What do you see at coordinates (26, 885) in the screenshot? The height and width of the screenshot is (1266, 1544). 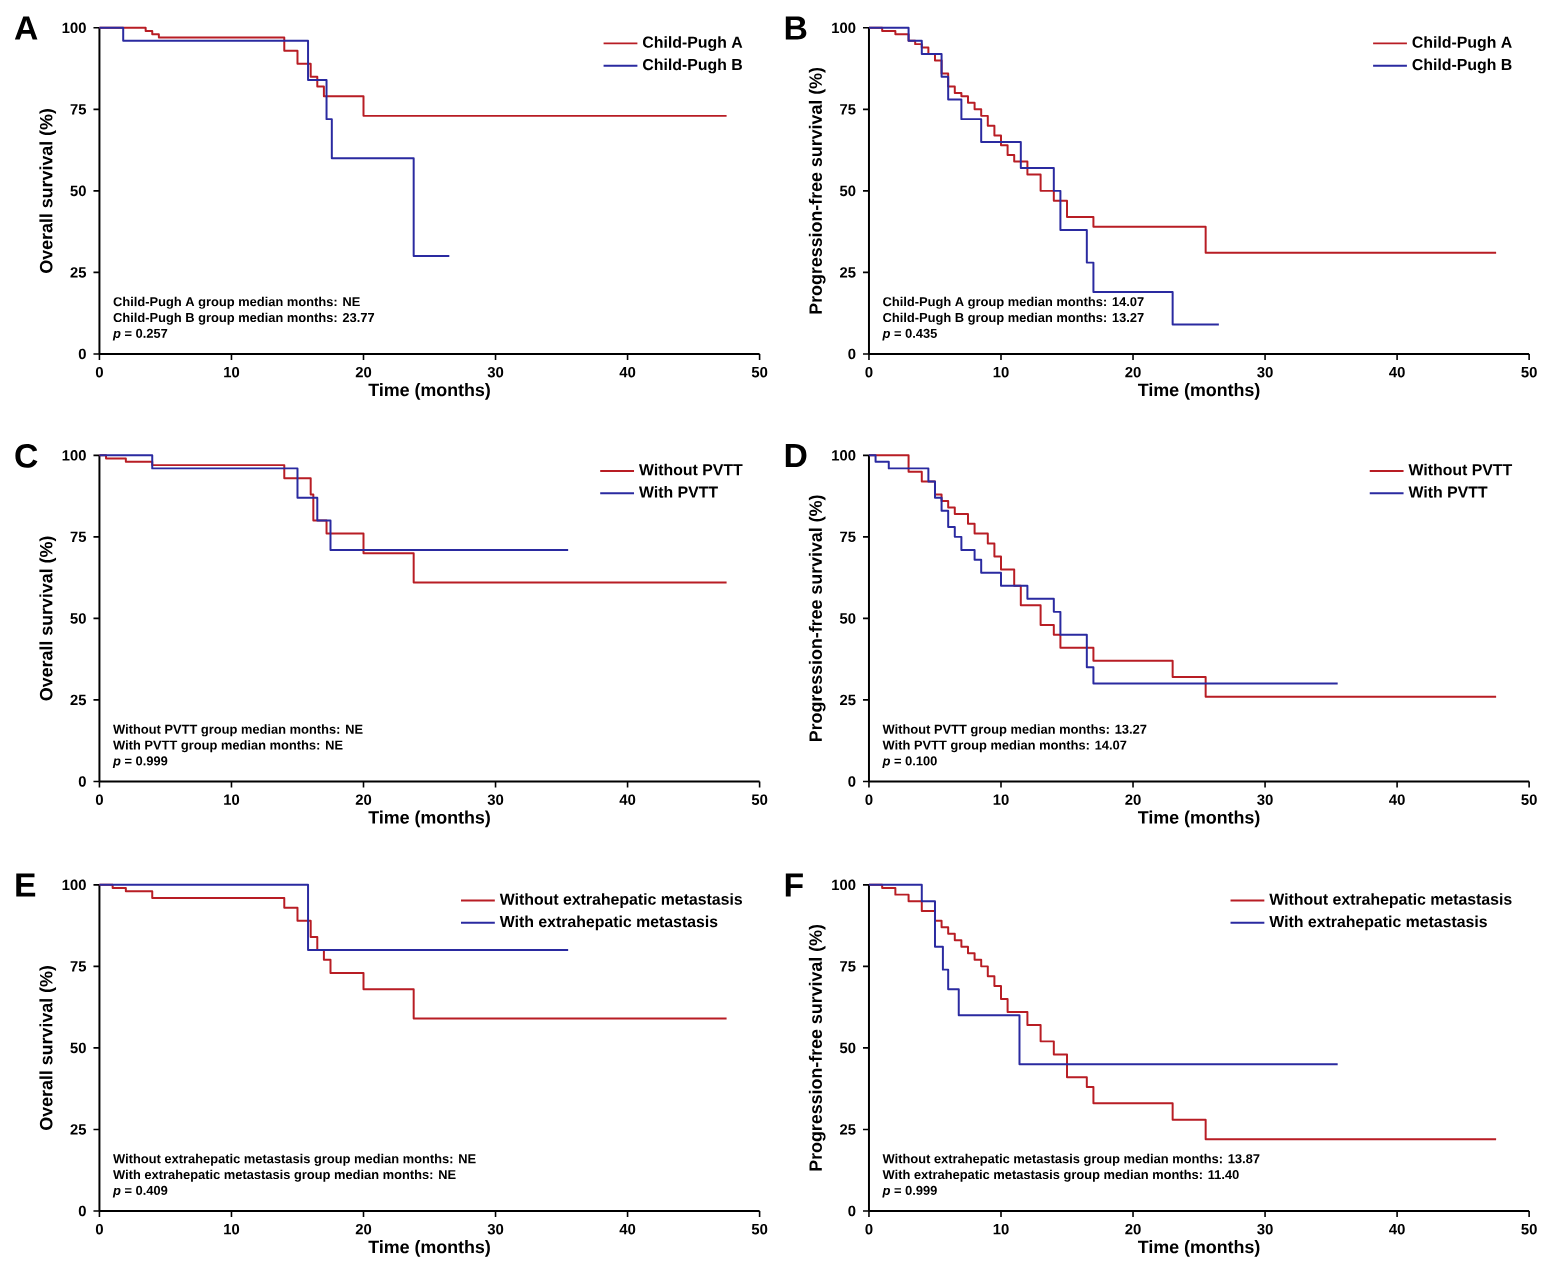 I see `chart-title: E` at bounding box center [26, 885].